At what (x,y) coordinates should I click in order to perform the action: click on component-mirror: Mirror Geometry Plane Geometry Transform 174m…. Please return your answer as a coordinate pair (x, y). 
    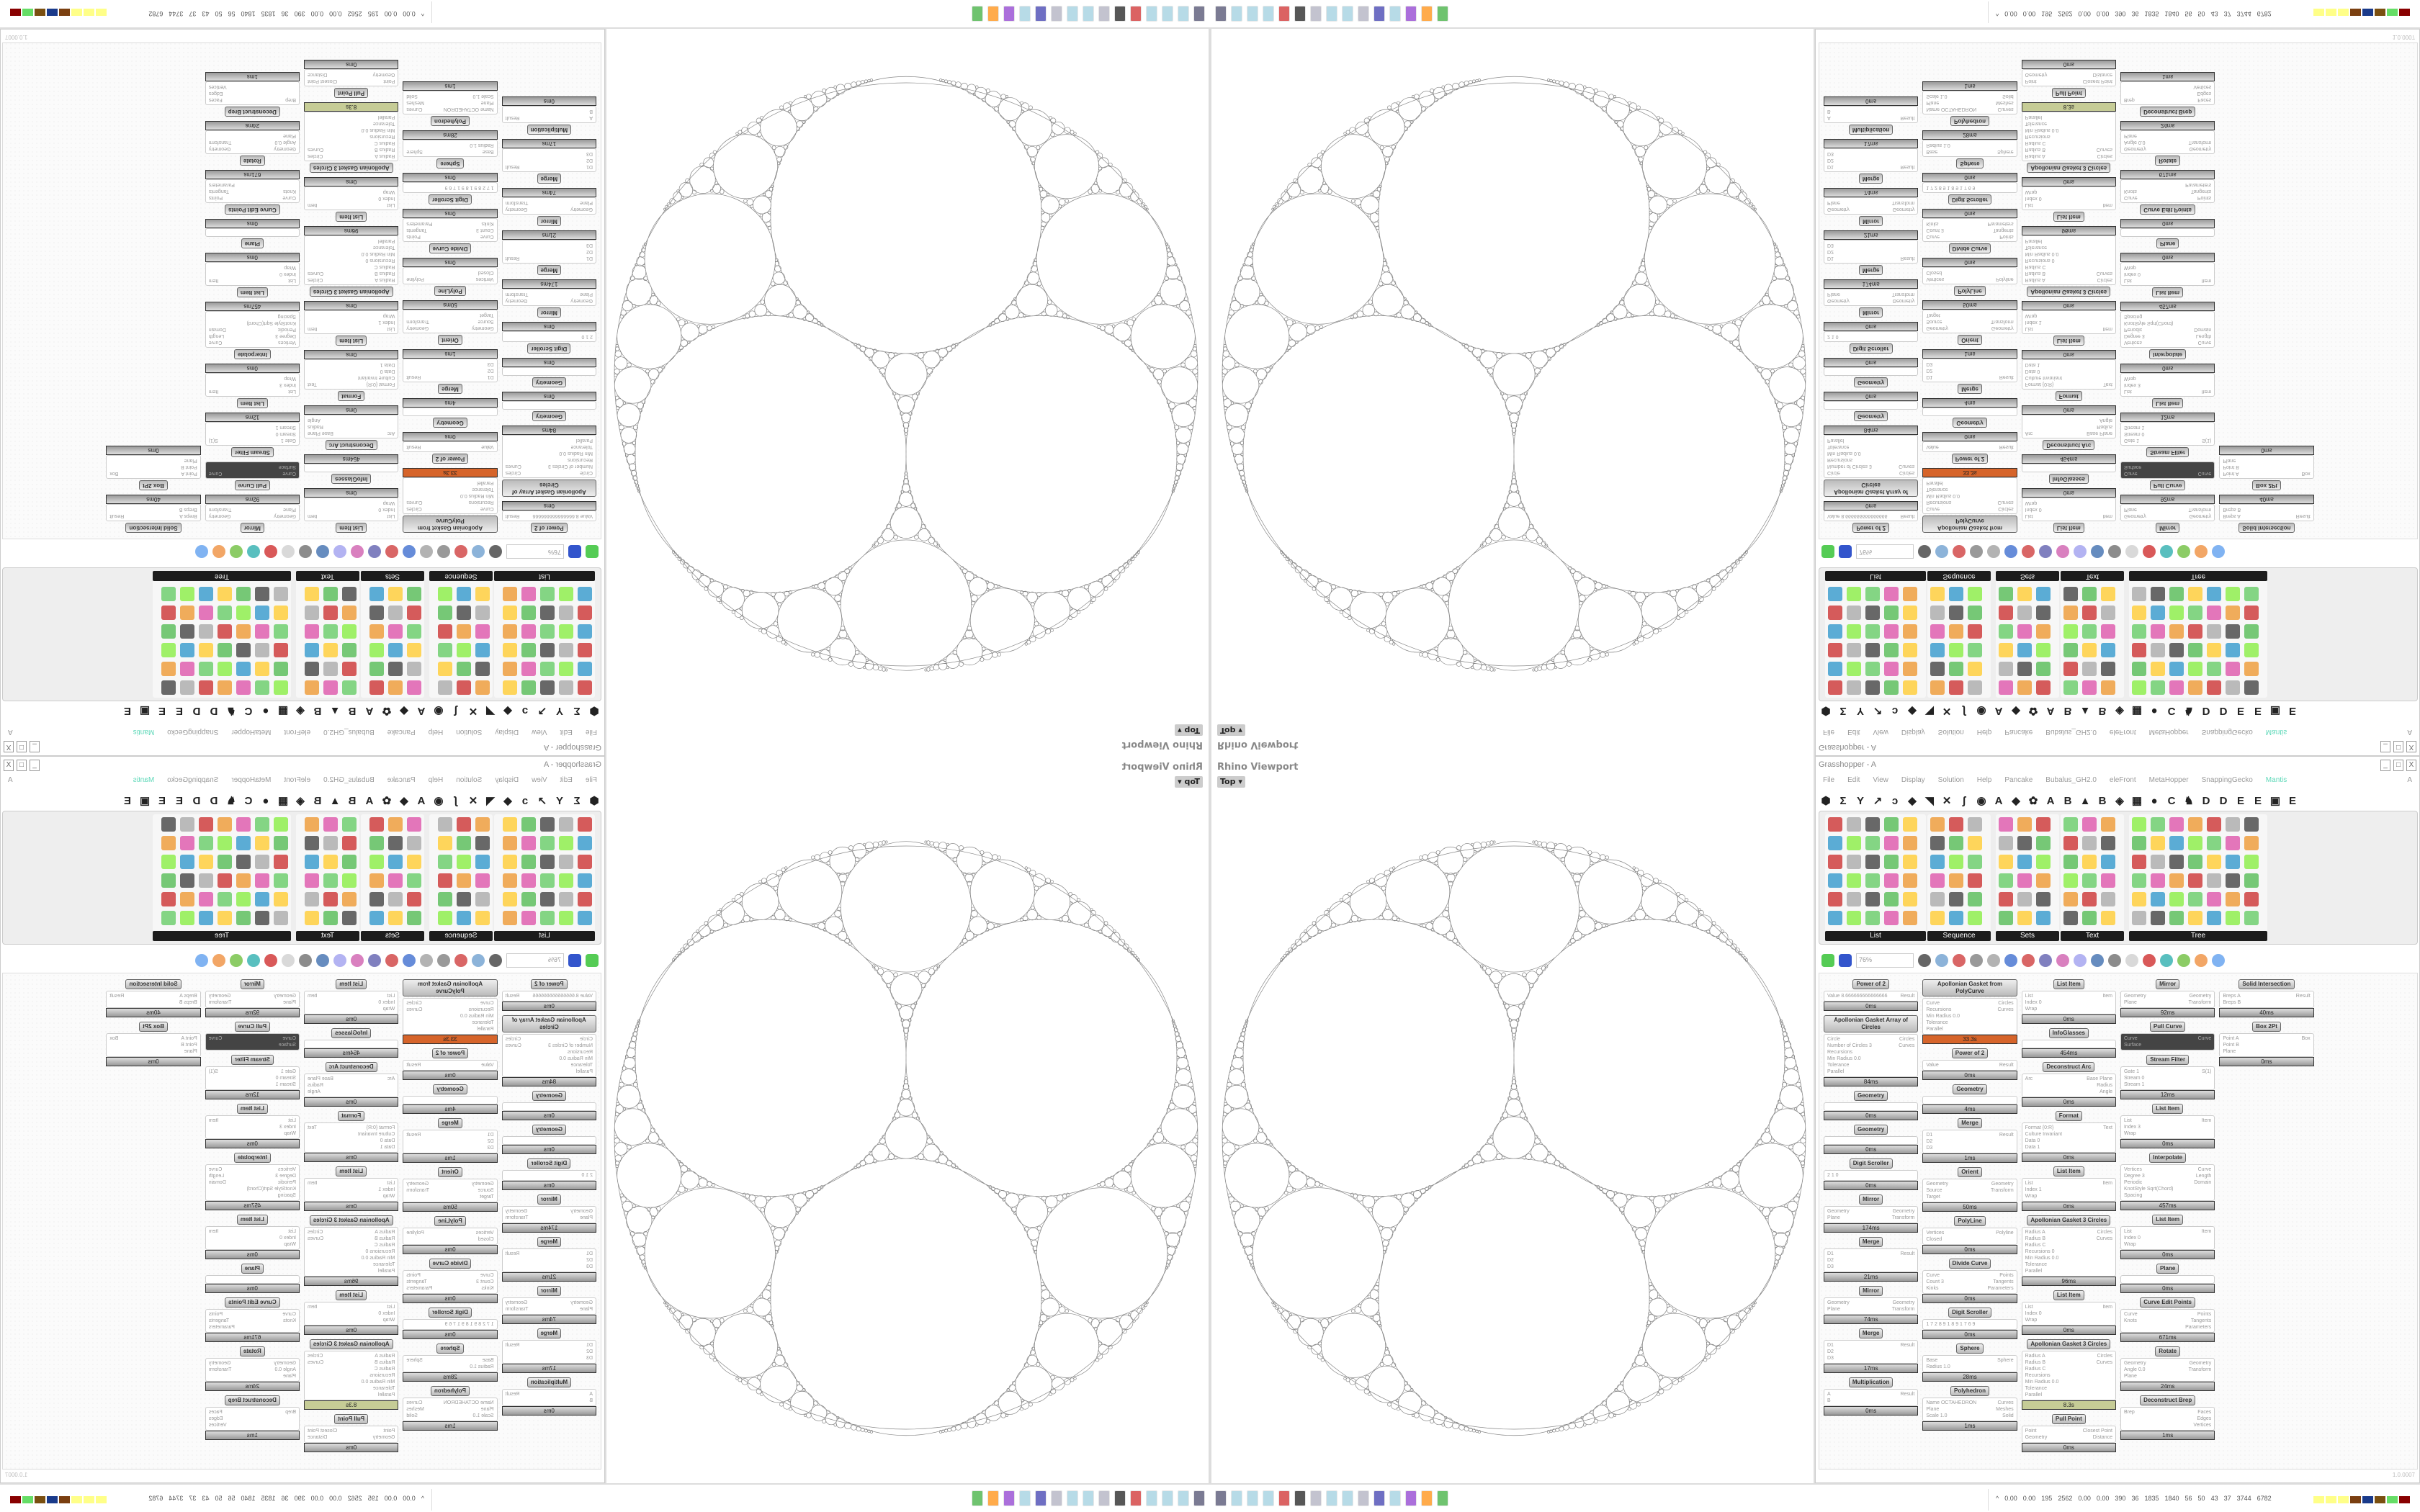
    Looking at the image, I should click on (1871, 298).